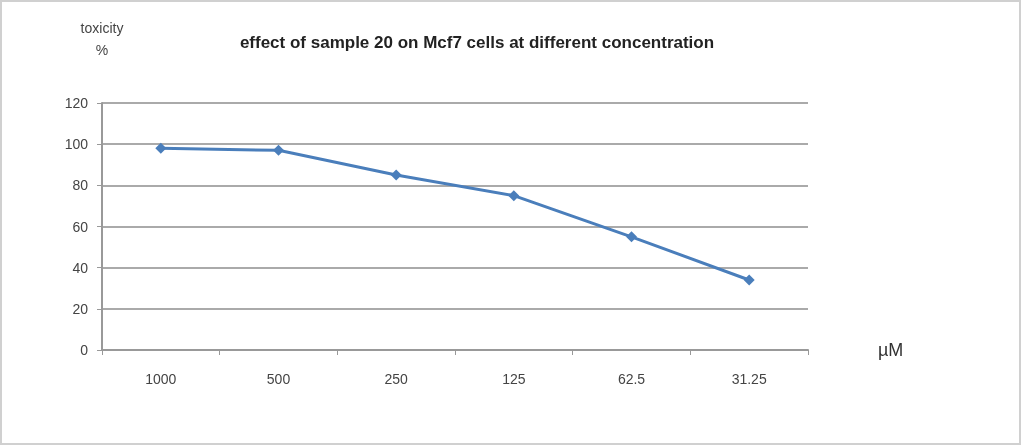 The width and height of the screenshot is (1021, 445). What do you see at coordinates (80, 308) in the screenshot?
I see `y-tick-label: 20` at bounding box center [80, 308].